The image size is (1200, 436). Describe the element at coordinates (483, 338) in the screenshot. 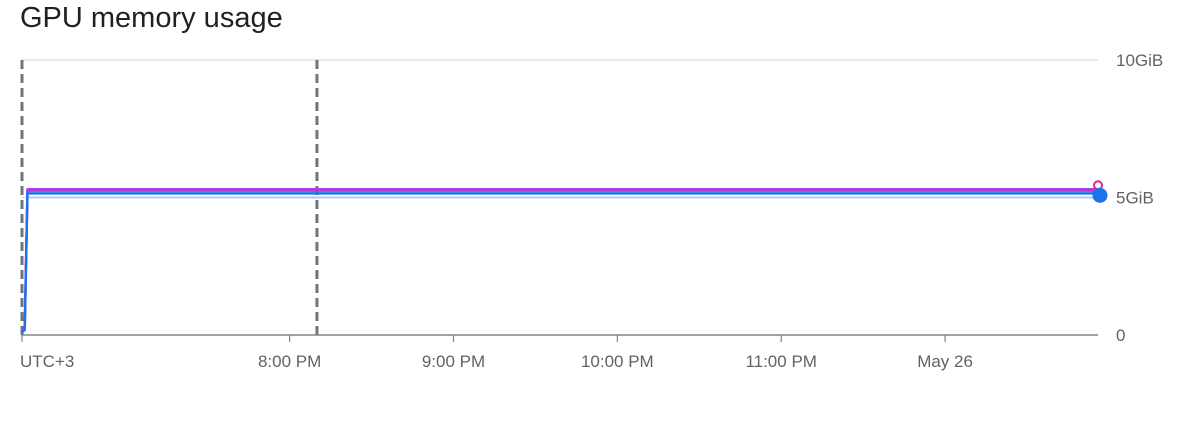

I see `axis-ticks` at that location.